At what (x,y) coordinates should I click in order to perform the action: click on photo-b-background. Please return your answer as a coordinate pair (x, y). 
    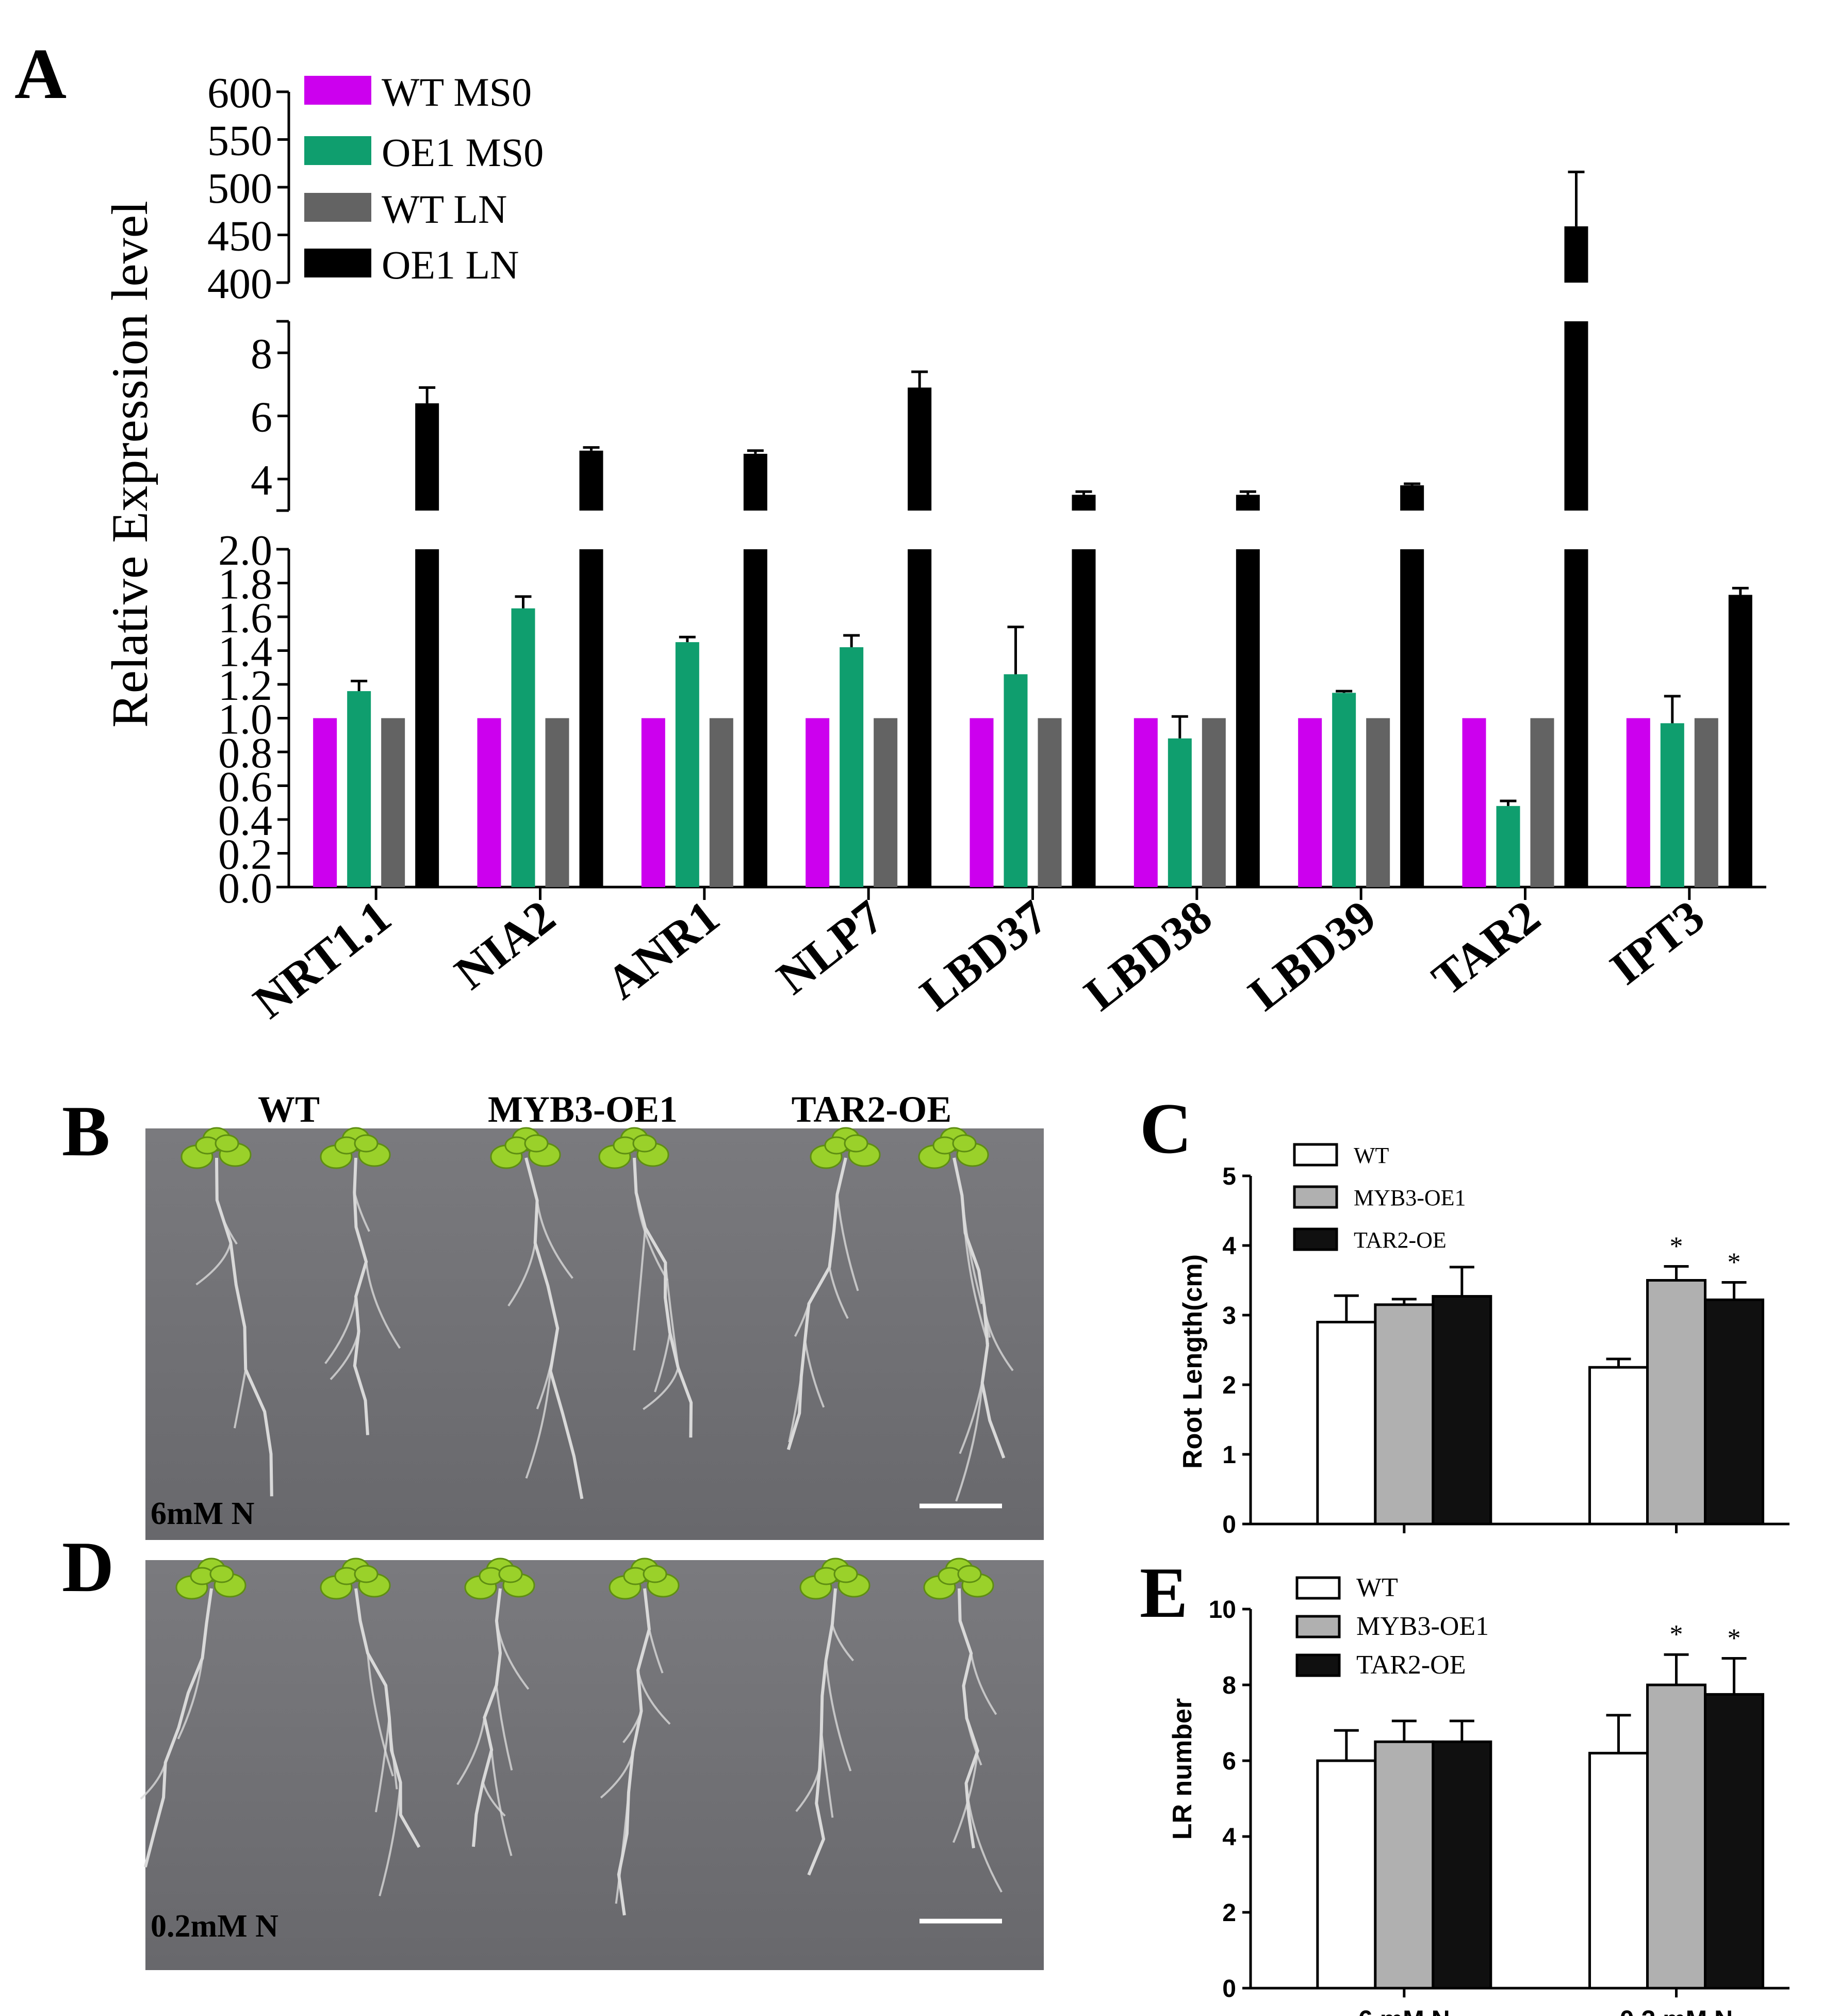
    Looking at the image, I should click on (594, 1334).